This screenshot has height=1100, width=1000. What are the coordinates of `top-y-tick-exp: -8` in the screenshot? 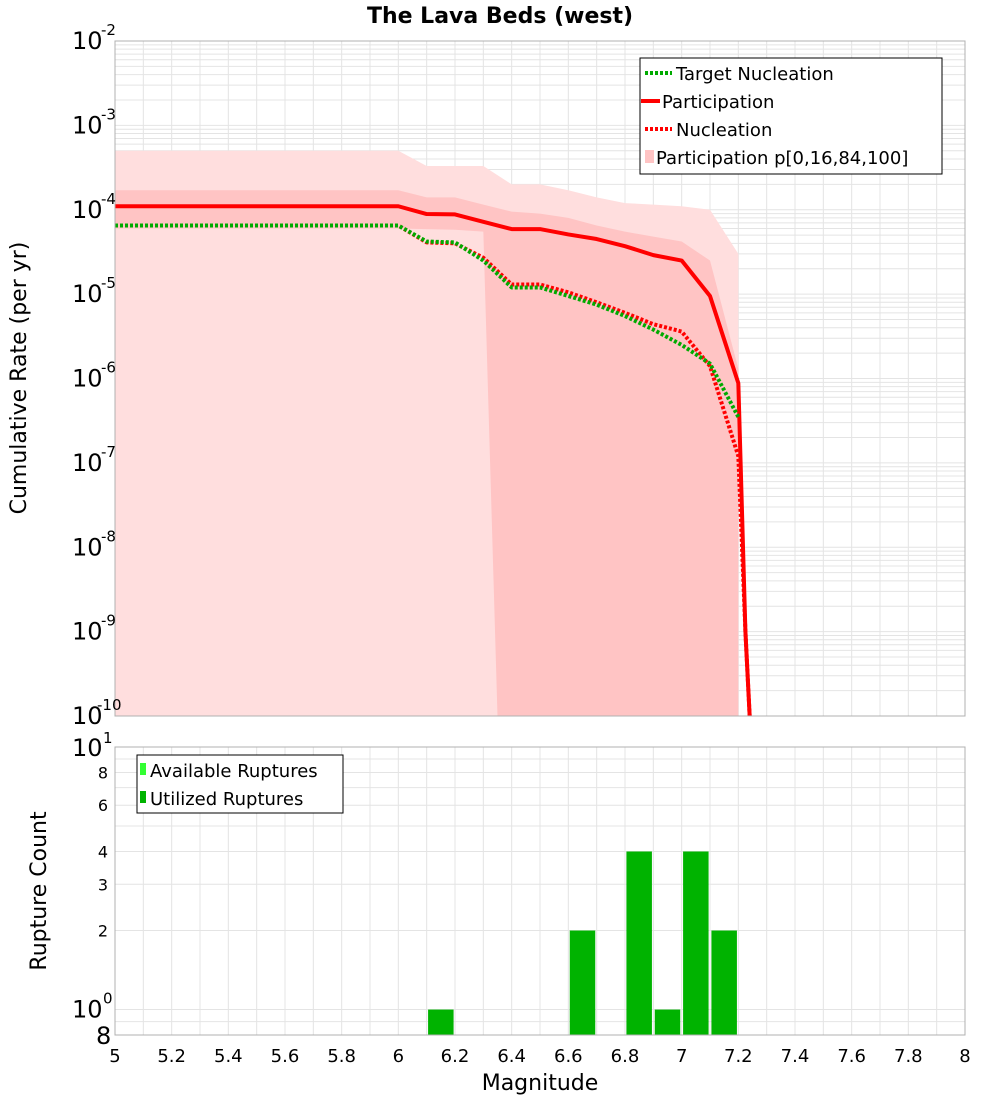 It's located at (108, 536).